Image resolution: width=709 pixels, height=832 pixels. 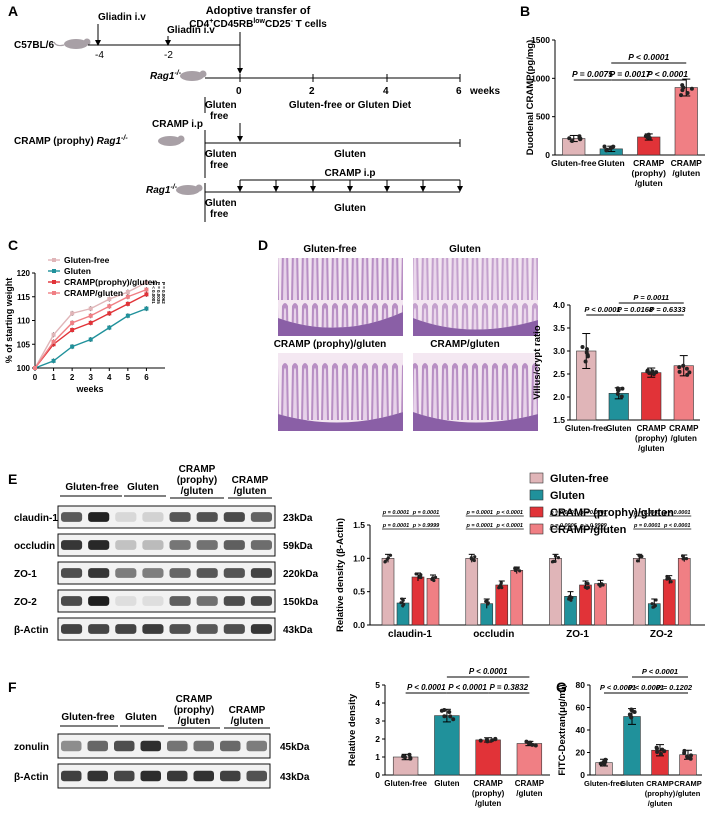 I want to click on x-axis-label: weeks, so click(x=89, y=389).